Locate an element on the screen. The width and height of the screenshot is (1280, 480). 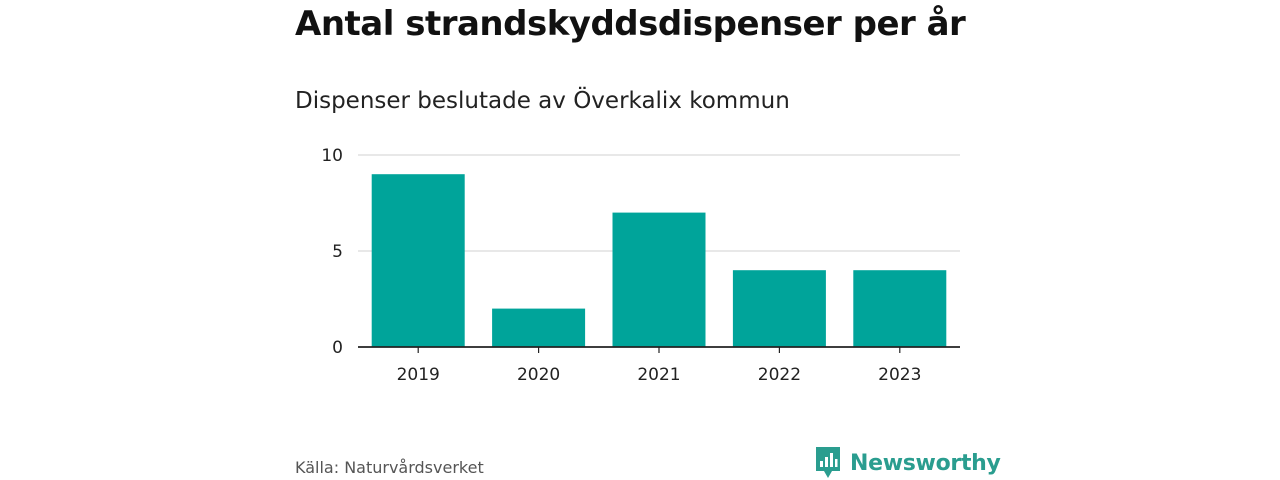
x-tick-label: 2023 is located at coordinates (899, 375).